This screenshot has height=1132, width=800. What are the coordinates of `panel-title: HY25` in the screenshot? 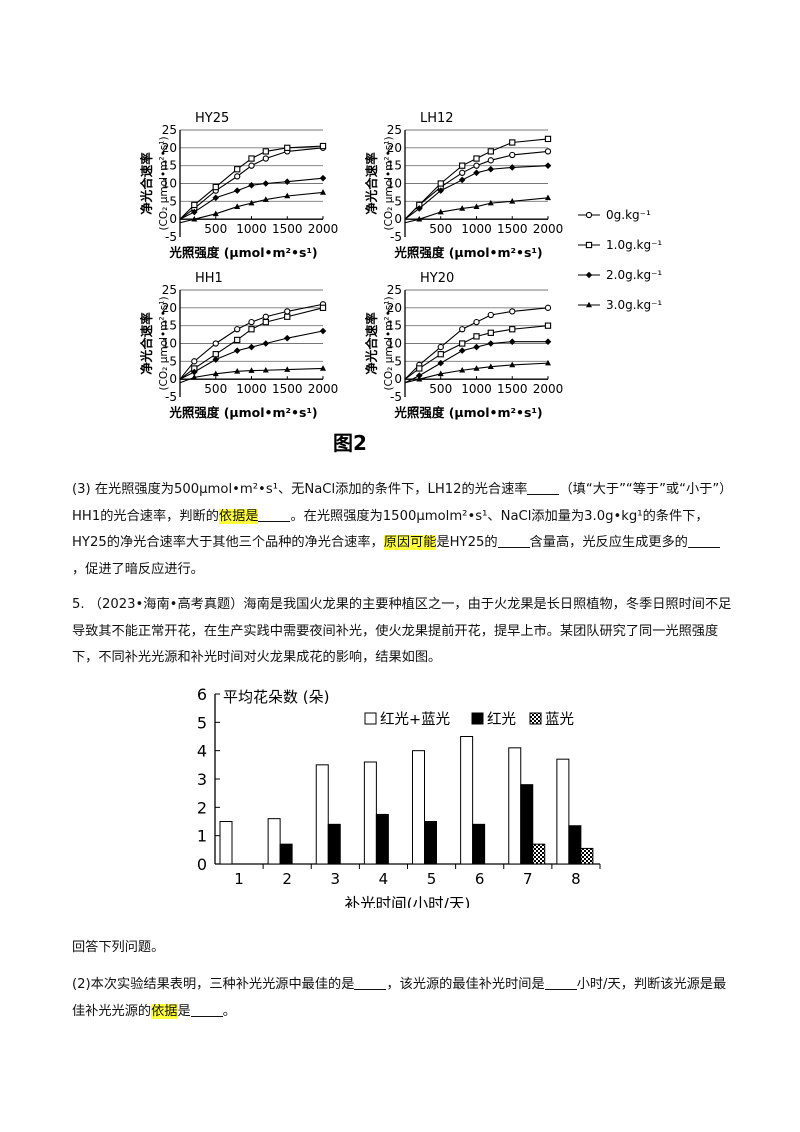 It's located at (212, 118).